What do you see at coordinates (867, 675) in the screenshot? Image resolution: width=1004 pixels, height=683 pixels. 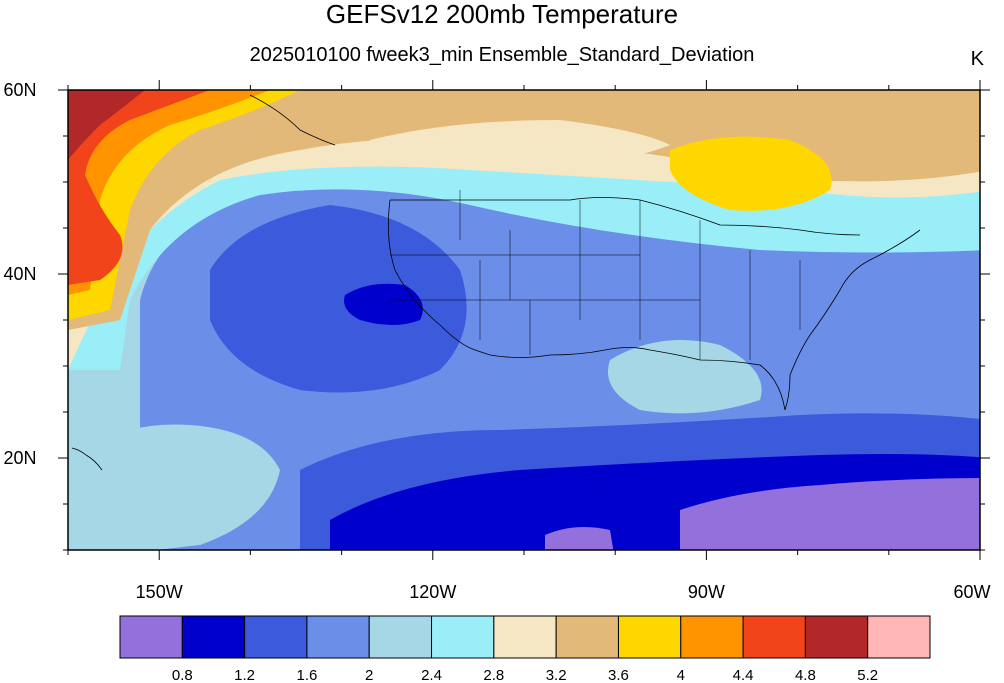 I see `colorbar-label: 5.2` at bounding box center [867, 675].